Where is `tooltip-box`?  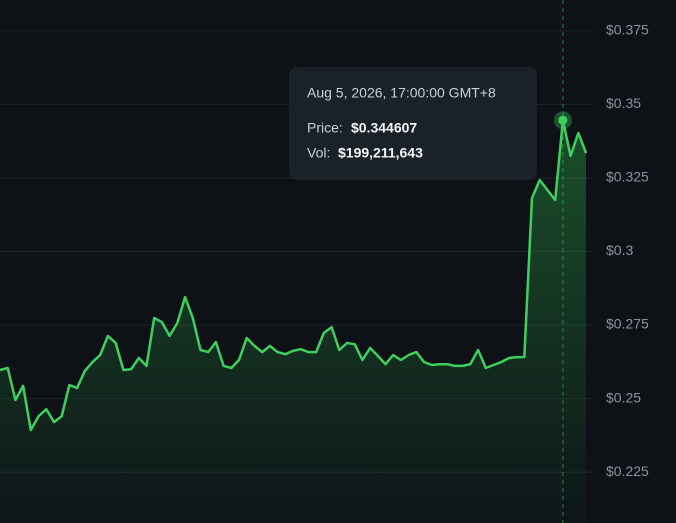 tooltip-box is located at coordinates (413, 123).